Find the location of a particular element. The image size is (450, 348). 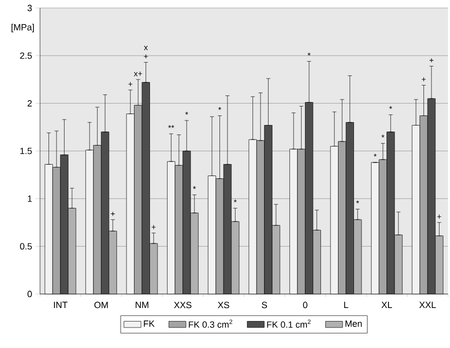

x-tick-label: XXS is located at coordinates (183, 305).